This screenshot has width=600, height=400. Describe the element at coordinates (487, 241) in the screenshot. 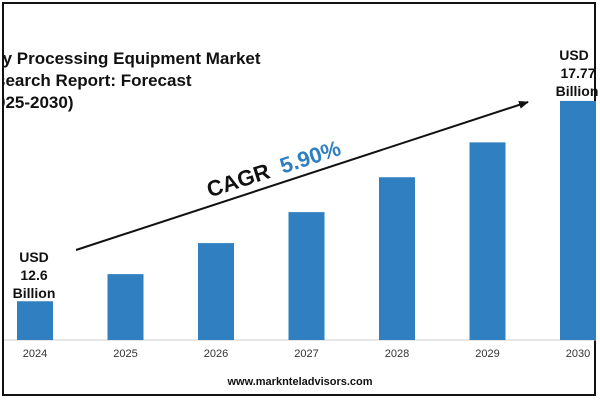

I see `bar-2029` at that location.